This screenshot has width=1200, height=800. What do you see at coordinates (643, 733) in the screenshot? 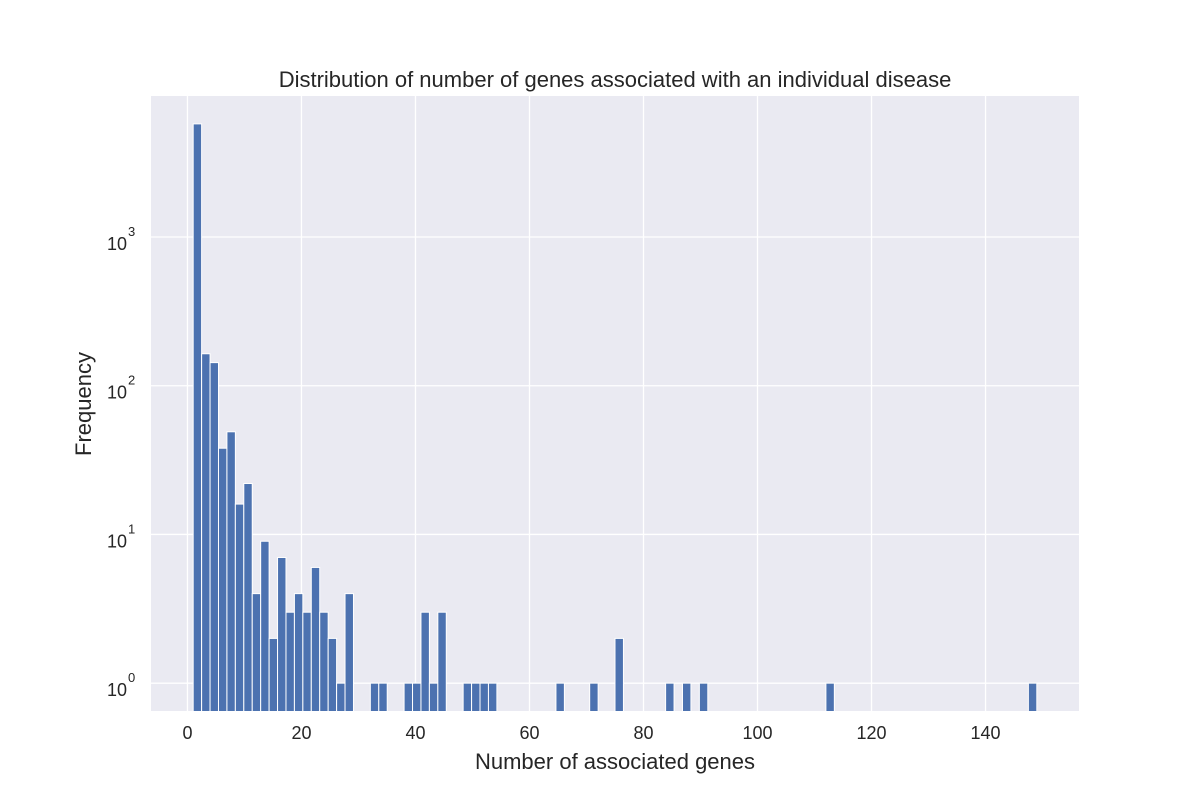
I see `x-tick-label: 80` at bounding box center [643, 733].